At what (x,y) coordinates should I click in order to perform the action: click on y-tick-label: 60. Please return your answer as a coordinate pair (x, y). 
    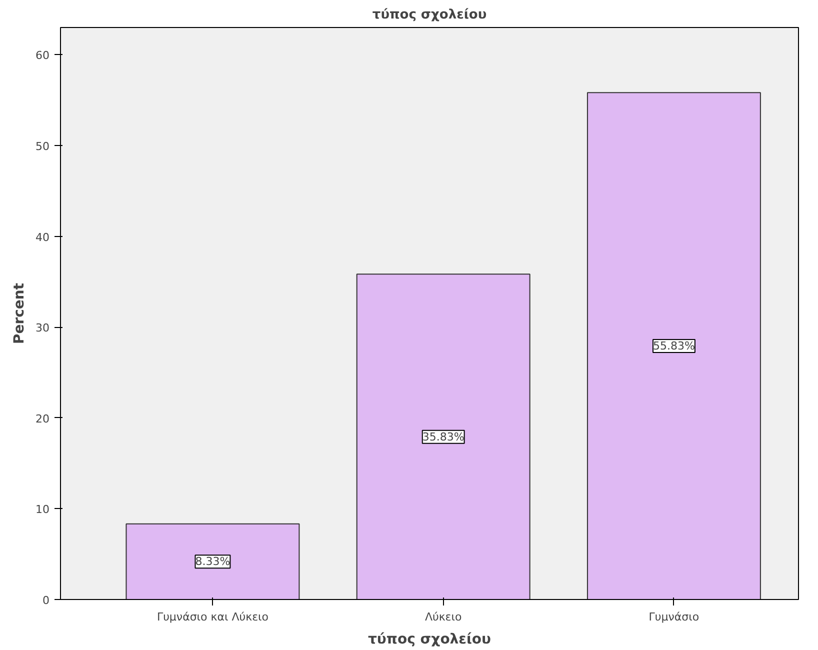
    Looking at the image, I should click on (43, 55).